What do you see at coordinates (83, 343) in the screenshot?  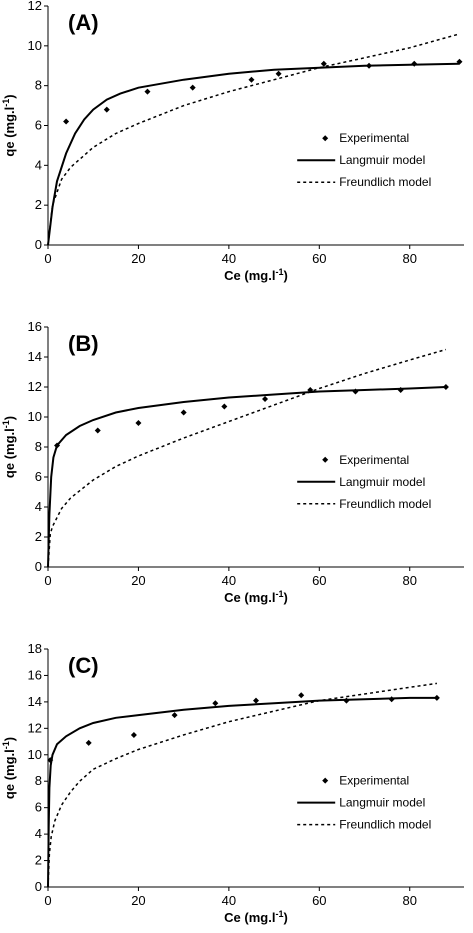 I see `panel-label: (B)` at bounding box center [83, 343].